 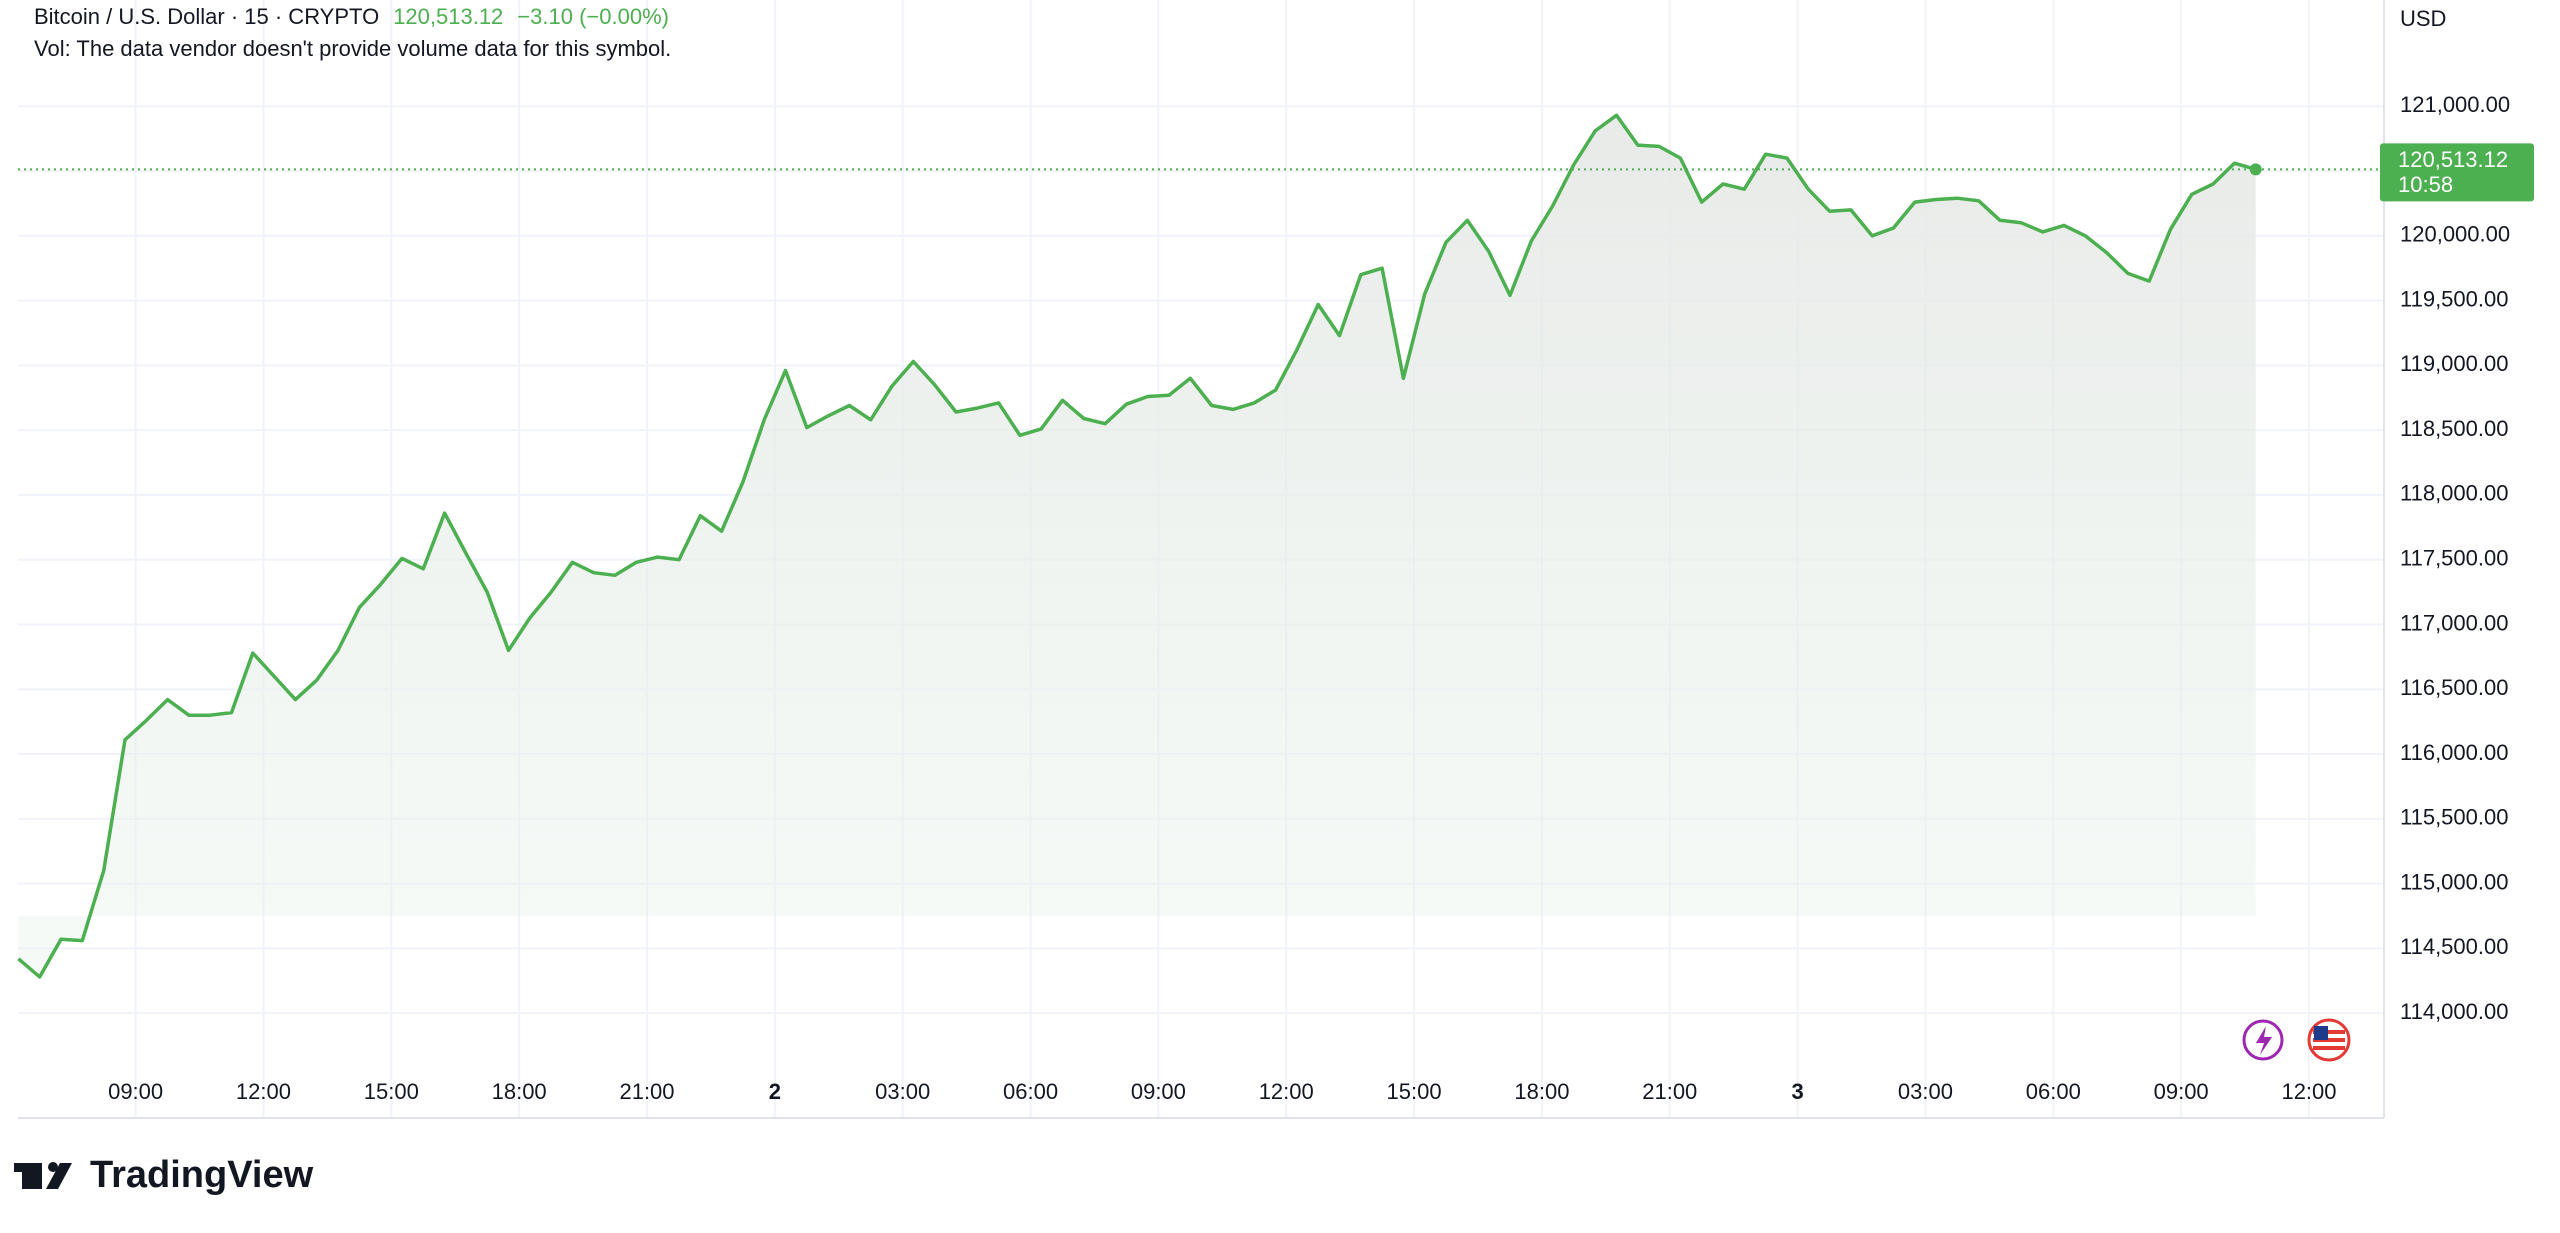 I want to click on y-tick-label: 116,500.00, so click(x=2454, y=687).